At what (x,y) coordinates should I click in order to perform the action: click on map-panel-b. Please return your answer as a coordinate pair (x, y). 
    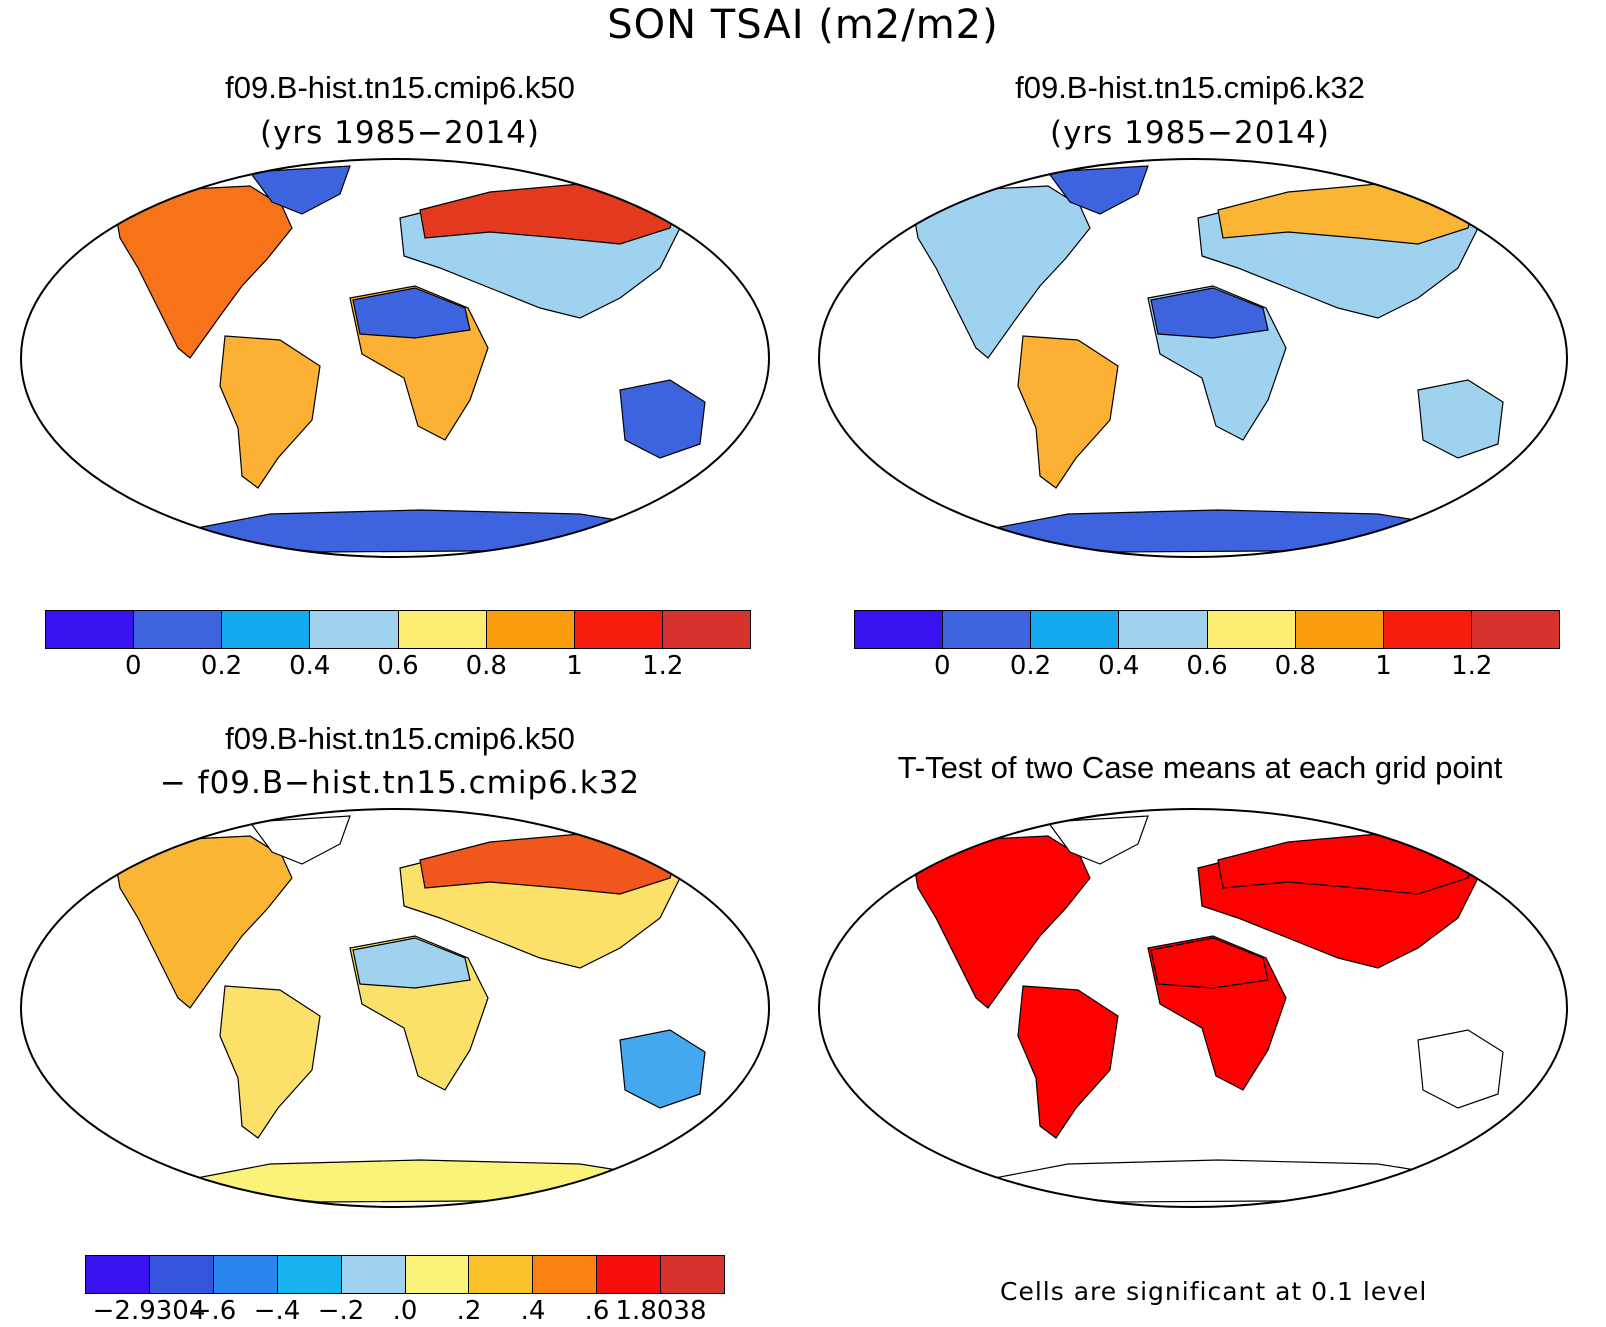
    Looking at the image, I should click on (1193, 358).